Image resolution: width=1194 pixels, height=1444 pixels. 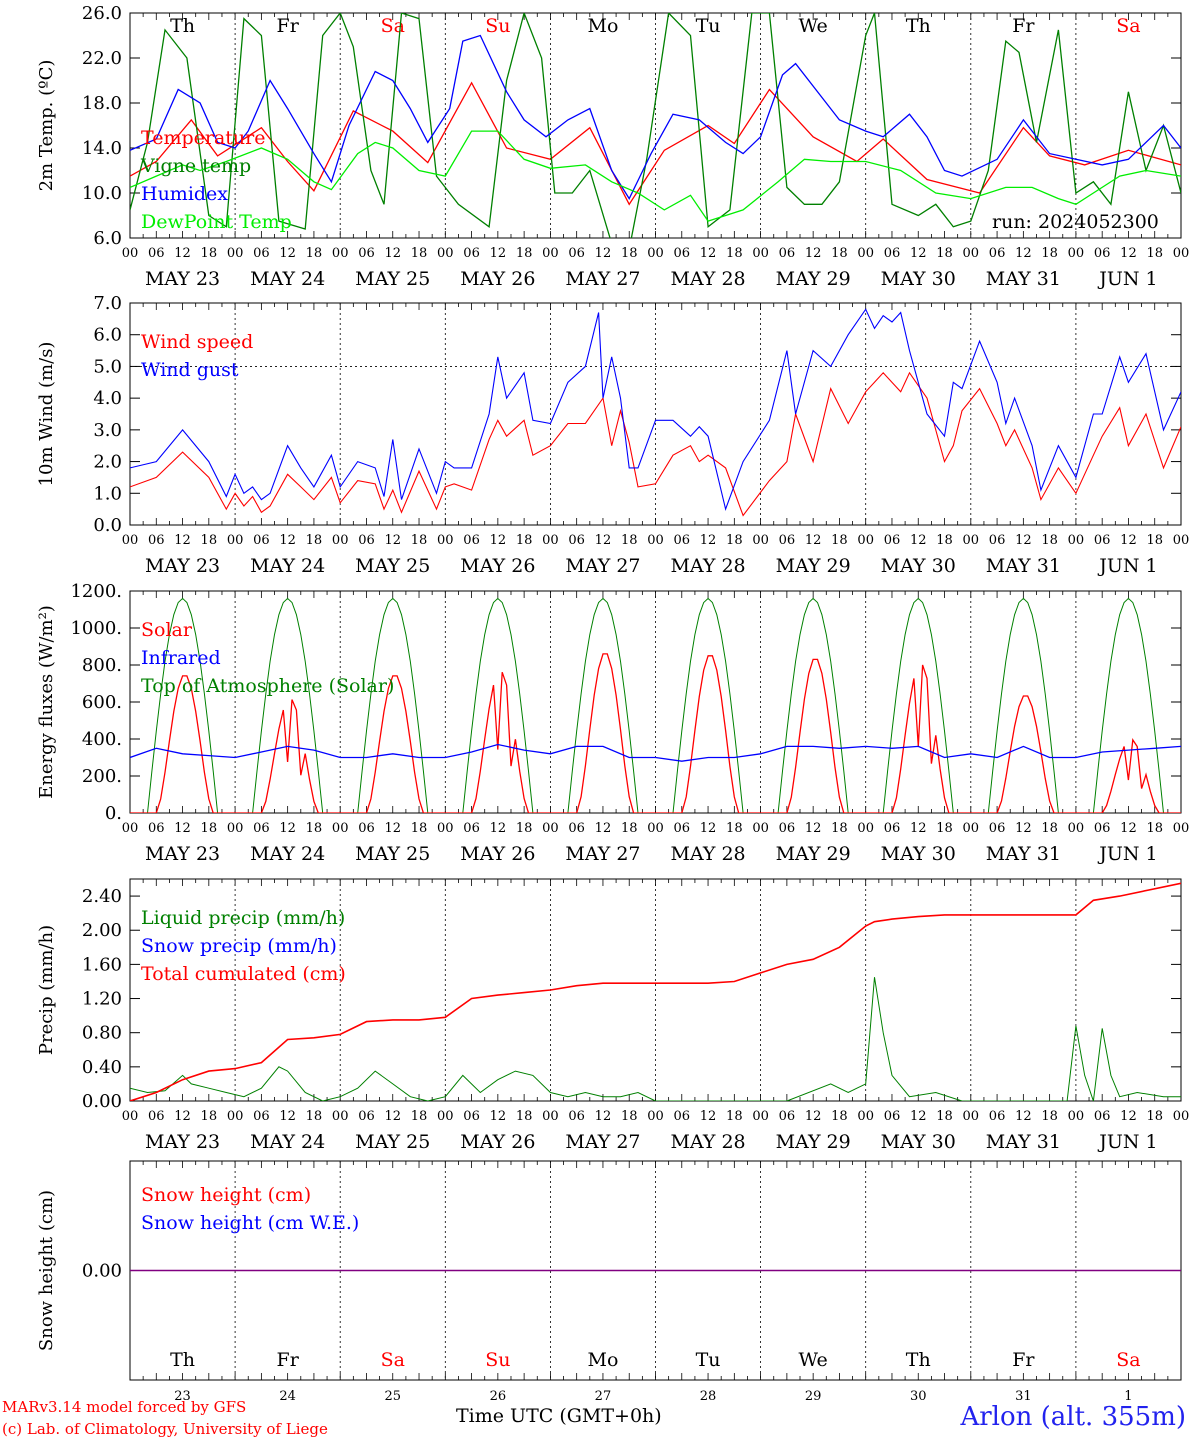 I want to click on legend-entry: Solar, so click(x=167, y=630).